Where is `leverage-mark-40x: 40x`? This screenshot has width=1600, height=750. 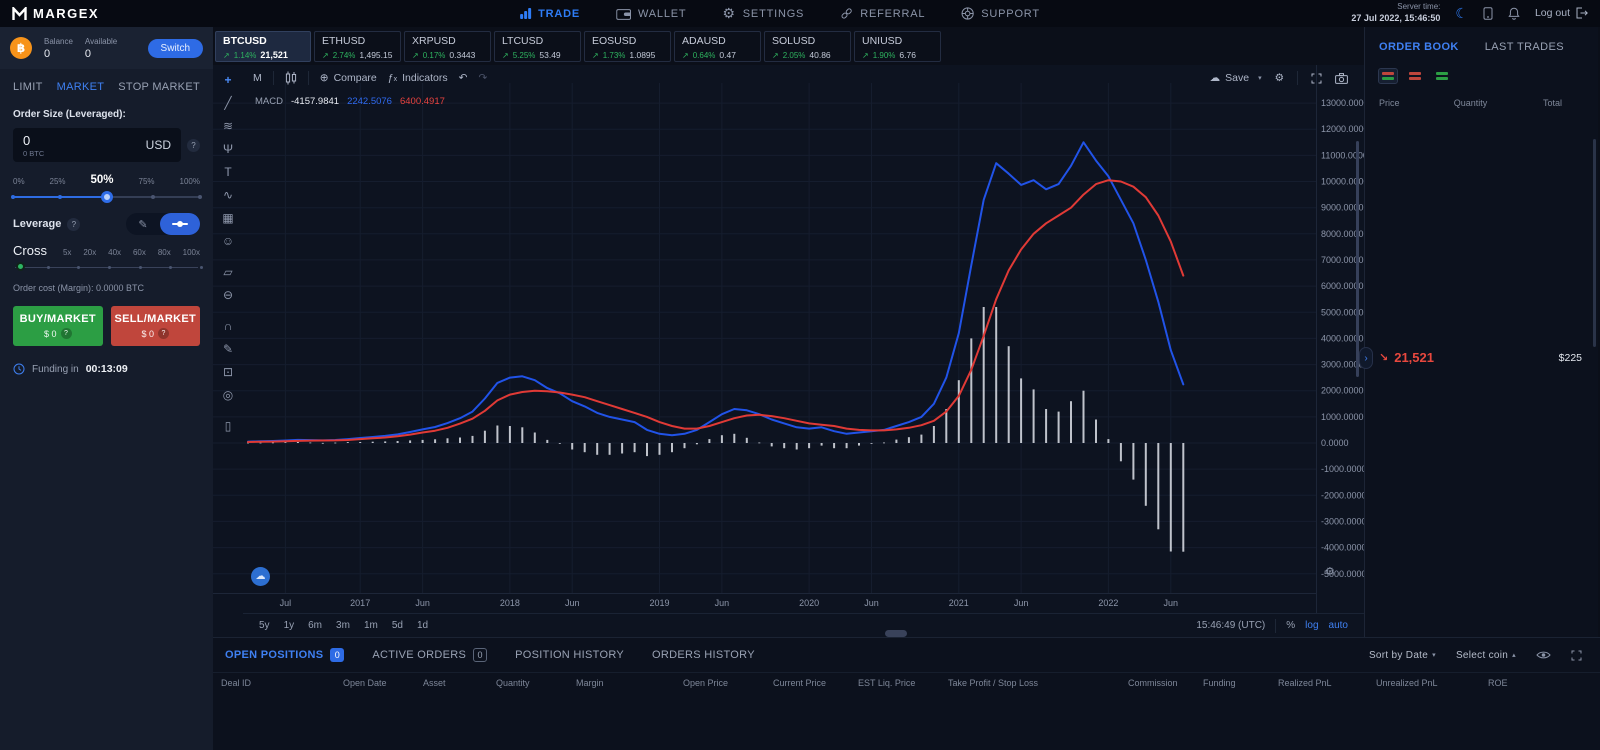 leverage-mark-40x: 40x is located at coordinates (115, 252).